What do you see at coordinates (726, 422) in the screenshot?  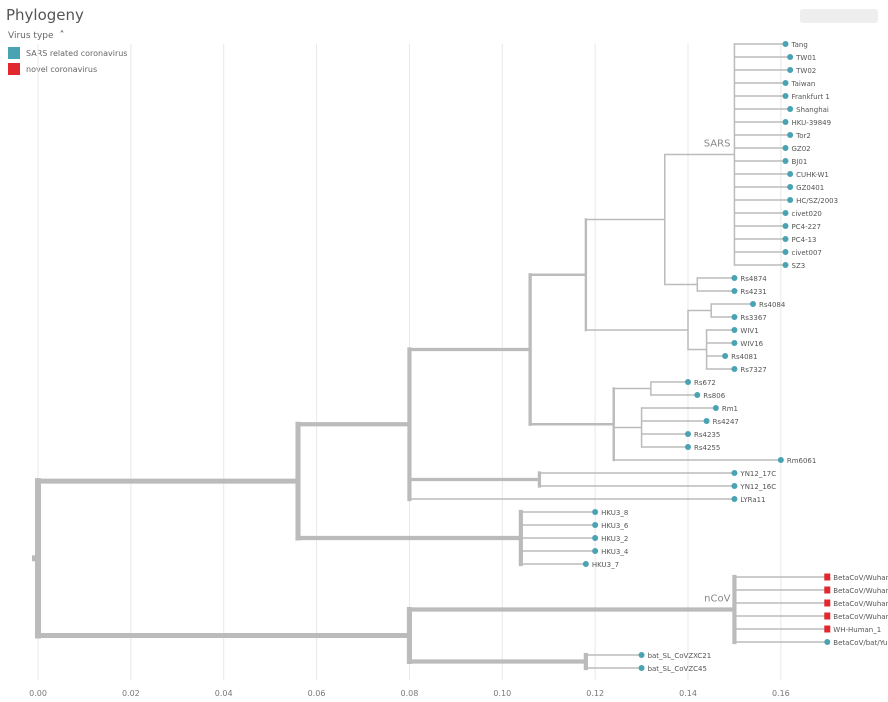 I see `leaf-label: Rs4247` at bounding box center [726, 422].